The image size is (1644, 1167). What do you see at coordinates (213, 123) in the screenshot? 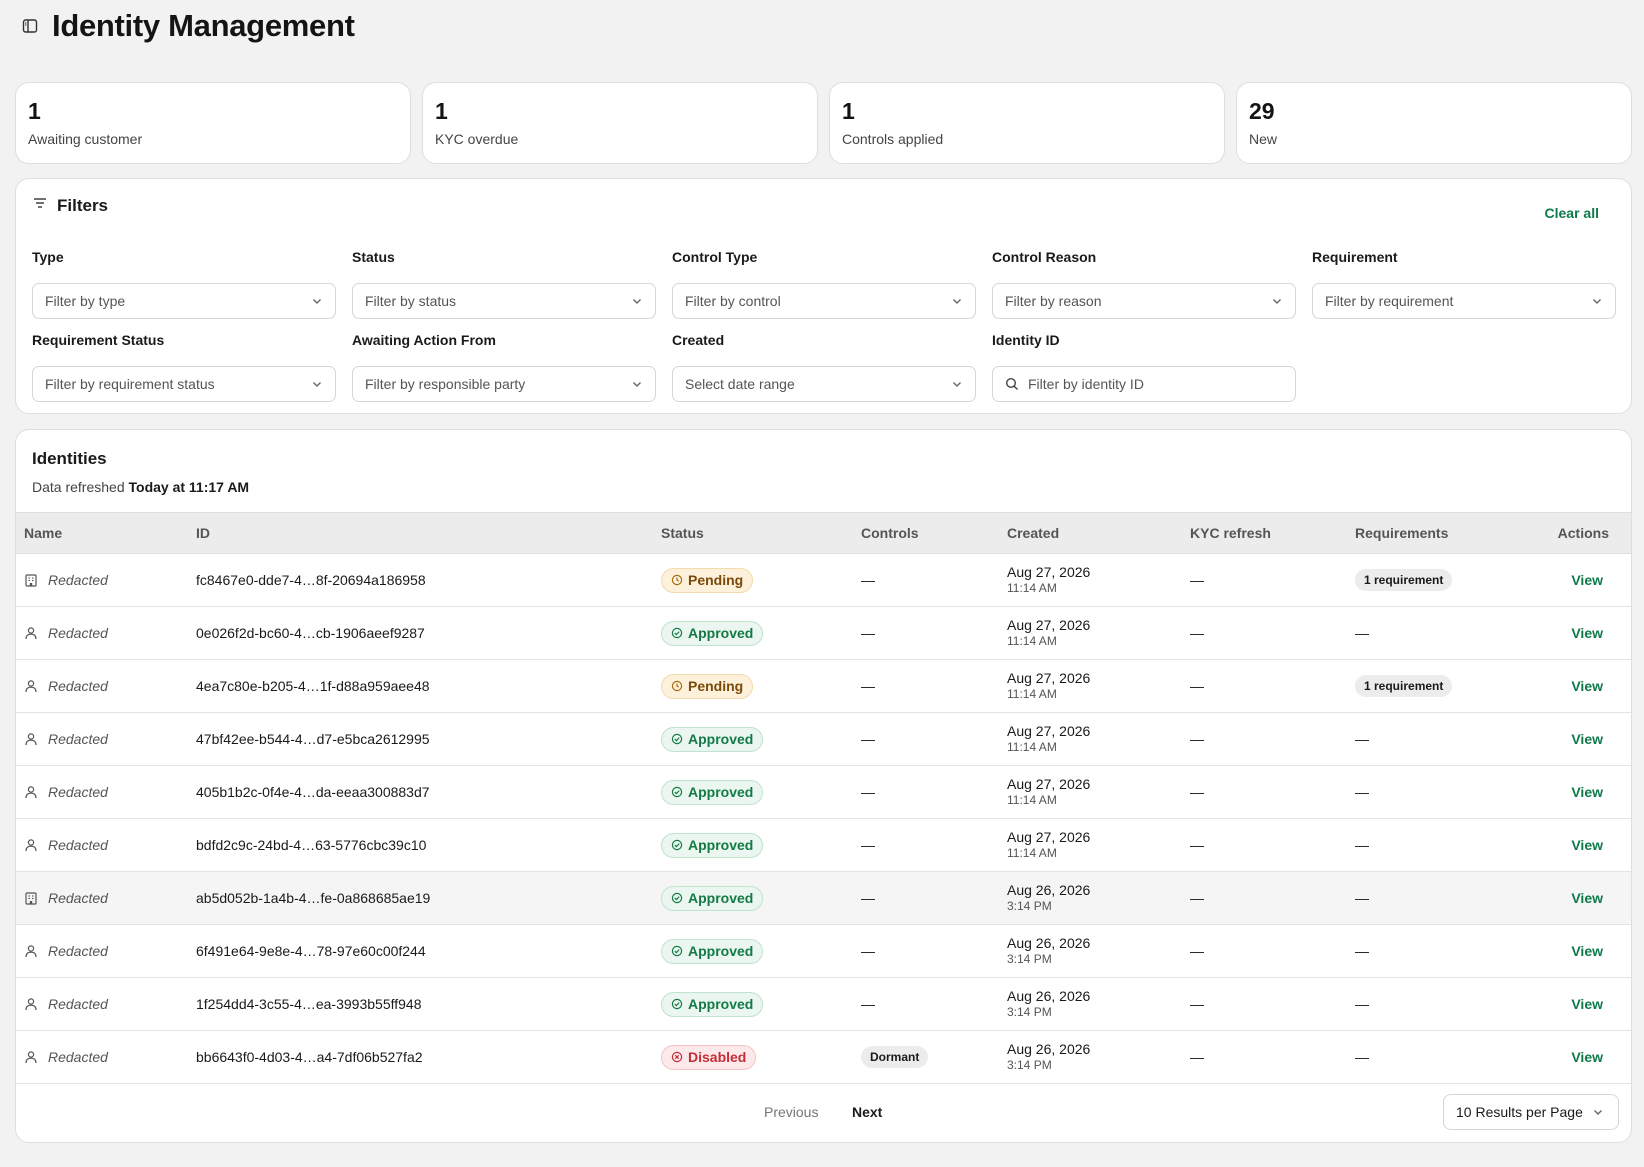
I see `stat-card-awaiting-customer: 1 Awaiting customer` at bounding box center [213, 123].